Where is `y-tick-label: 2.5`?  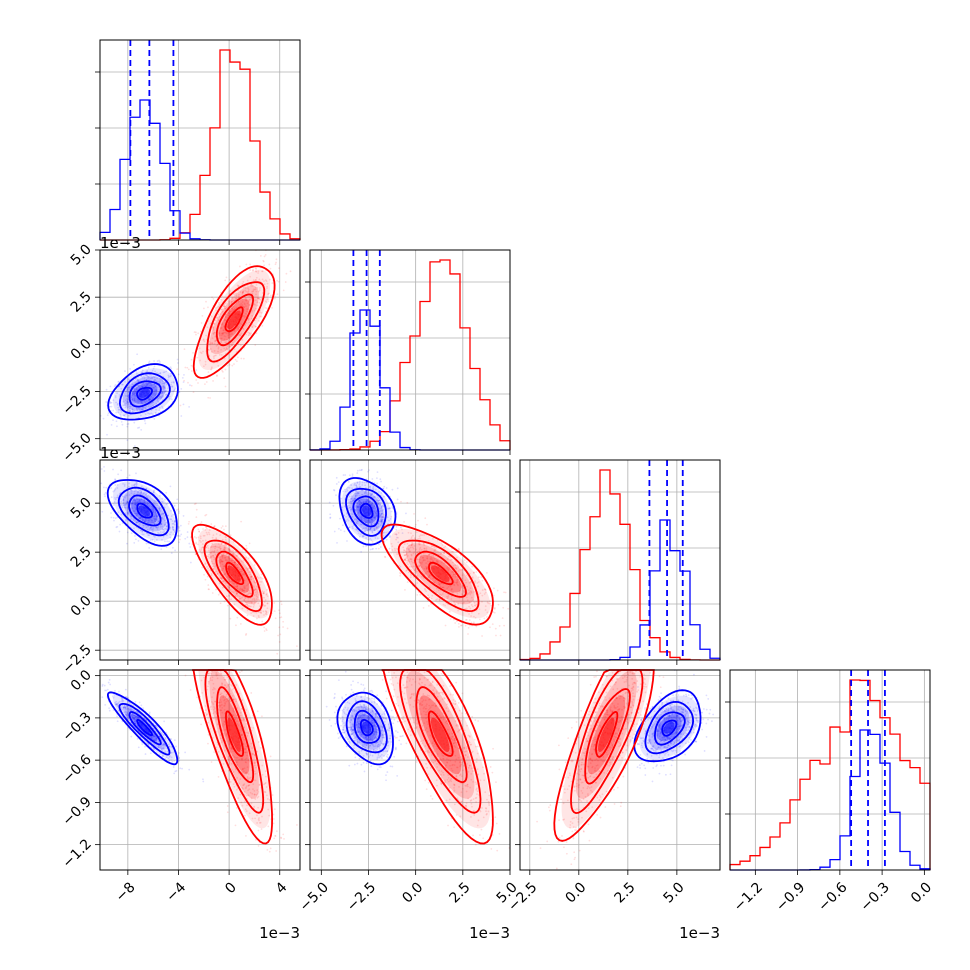
y-tick-label: 2.5 is located at coordinates (81, 302).